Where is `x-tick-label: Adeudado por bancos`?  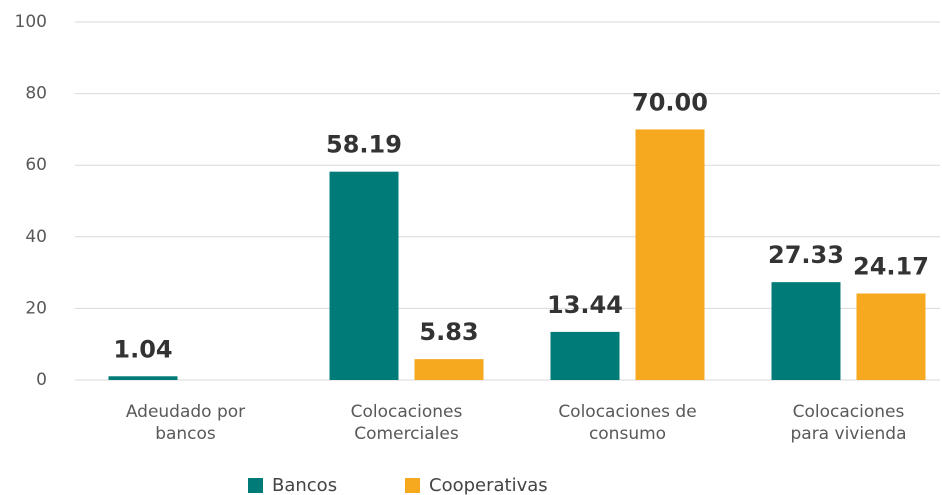
x-tick-label: Adeudado por bancos is located at coordinates (185, 423).